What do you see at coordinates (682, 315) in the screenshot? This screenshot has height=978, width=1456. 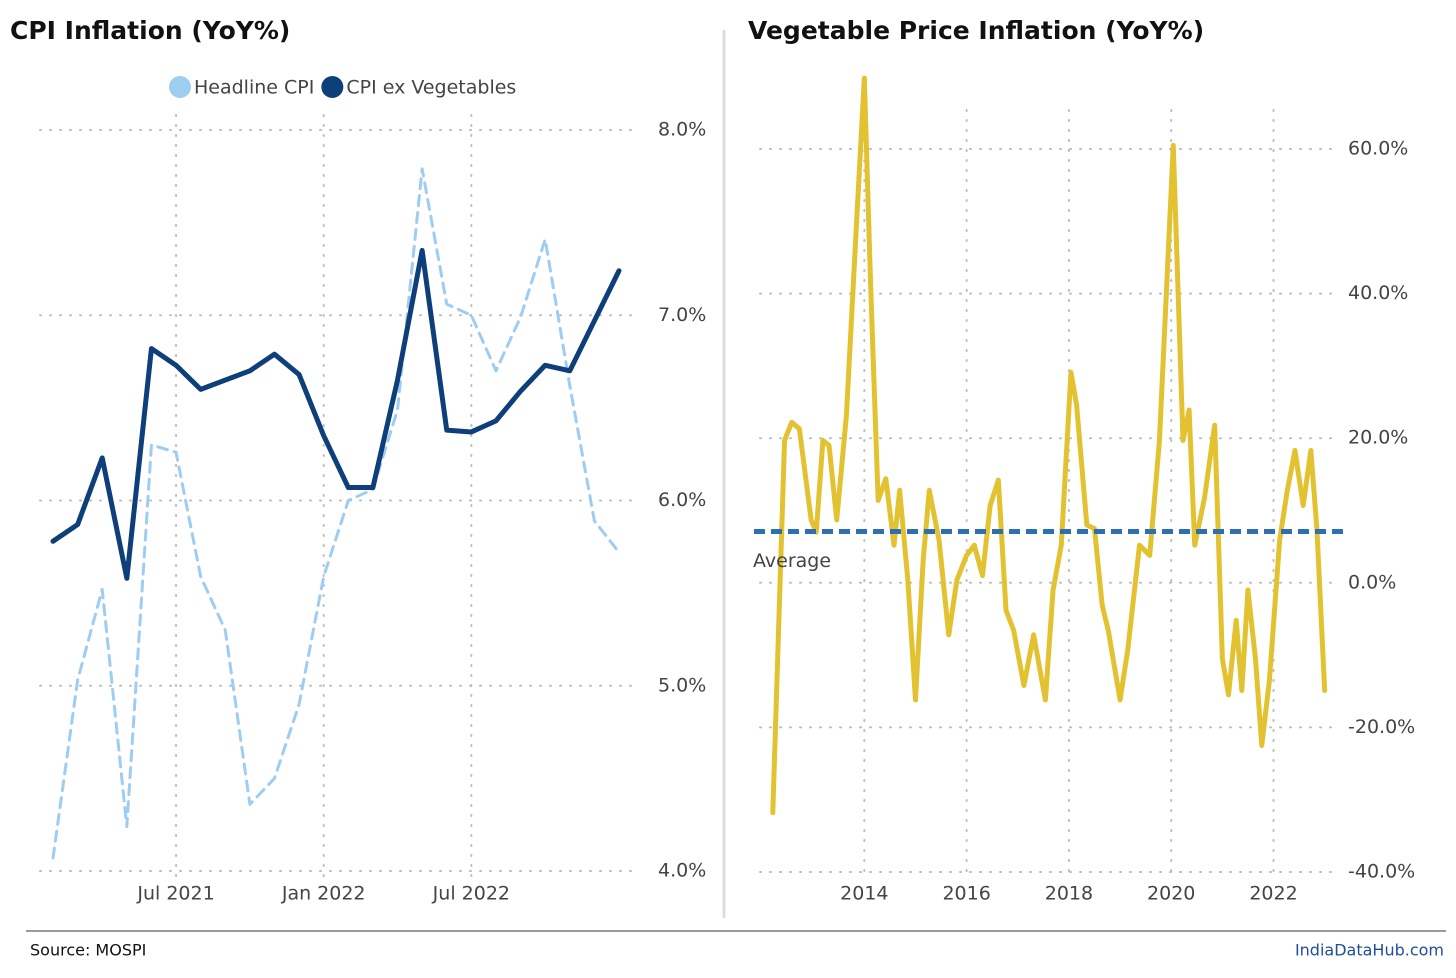 I see `y-tick-label: 7.0%` at bounding box center [682, 315].